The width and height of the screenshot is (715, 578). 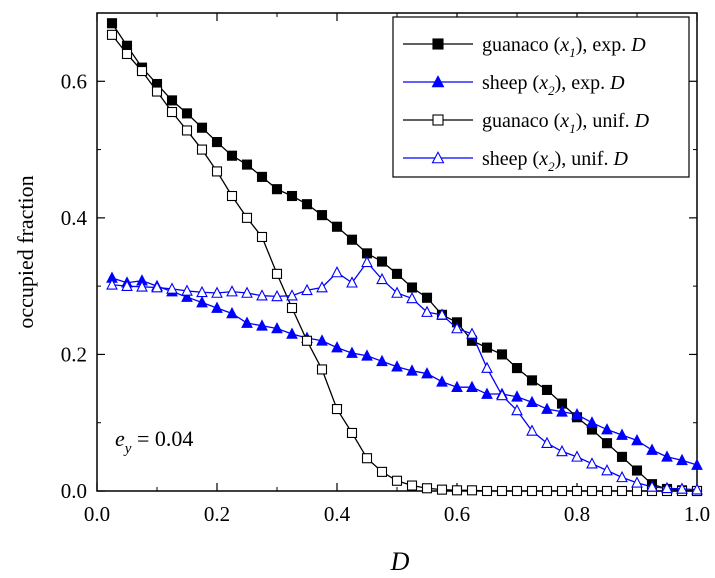 What do you see at coordinates (25, 251) in the screenshot?
I see `y-axis-label: occupied fraction` at bounding box center [25, 251].